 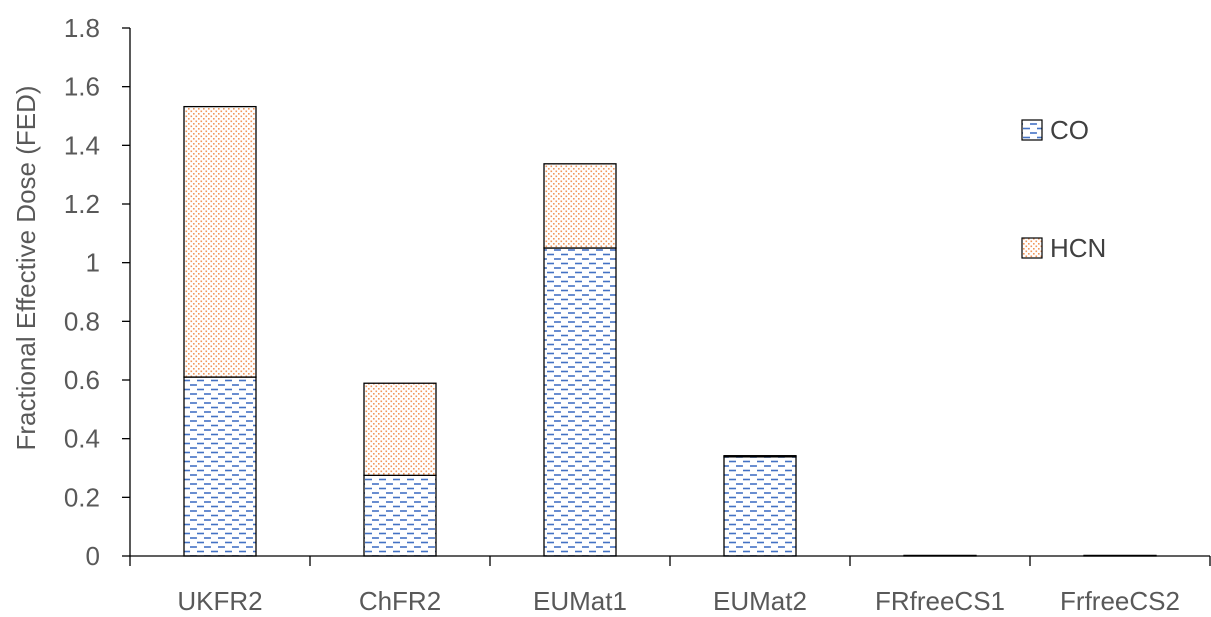 What do you see at coordinates (1032, 248) in the screenshot?
I see `legend-swatch-hcn` at bounding box center [1032, 248].